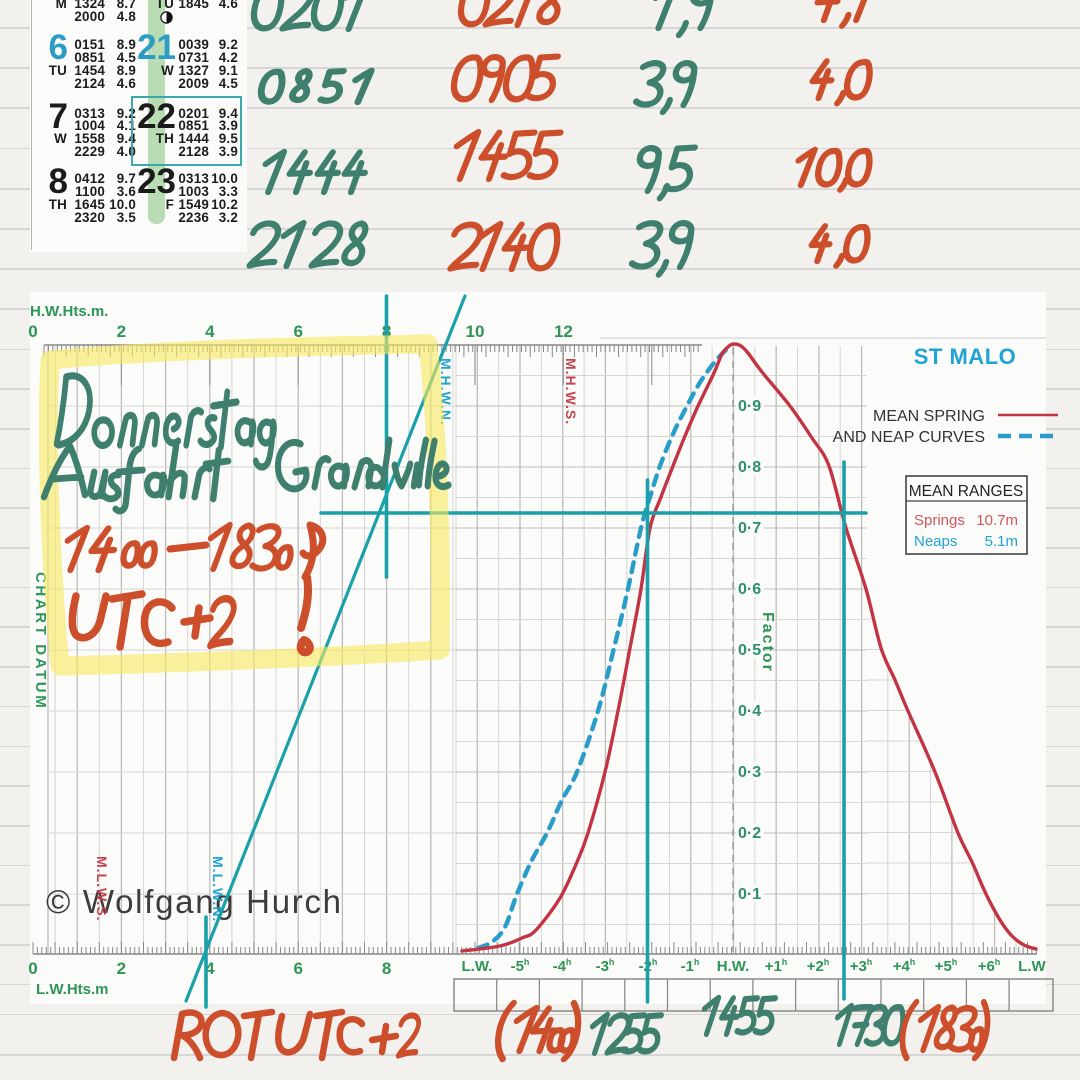  What do you see at coordinates (749, 528) in the screenshot?
I see `svg-text: 0·7` at bounding box center [749, 528].